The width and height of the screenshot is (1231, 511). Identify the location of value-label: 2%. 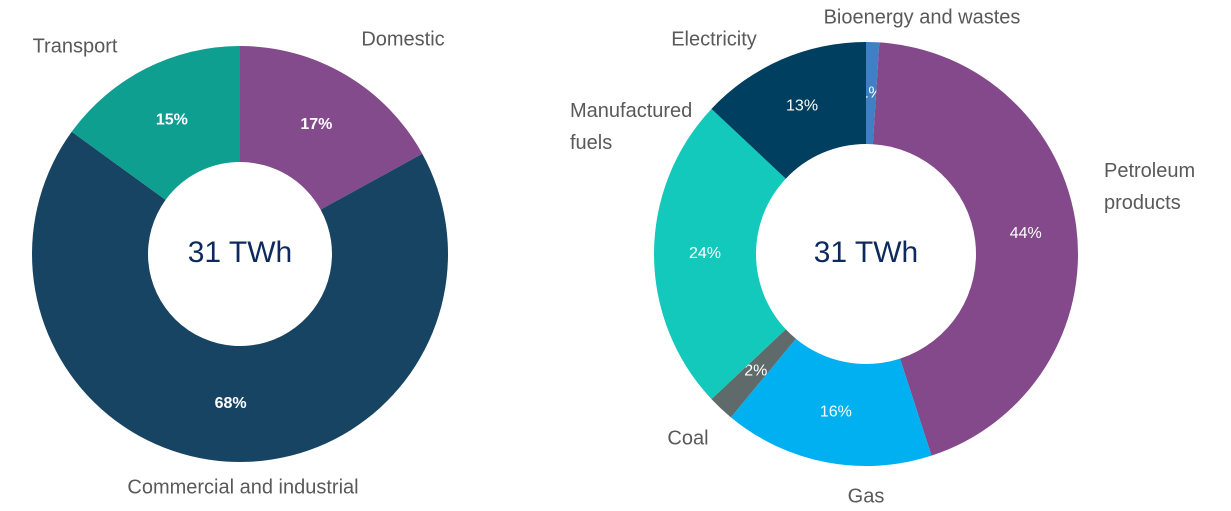
(755, 371).